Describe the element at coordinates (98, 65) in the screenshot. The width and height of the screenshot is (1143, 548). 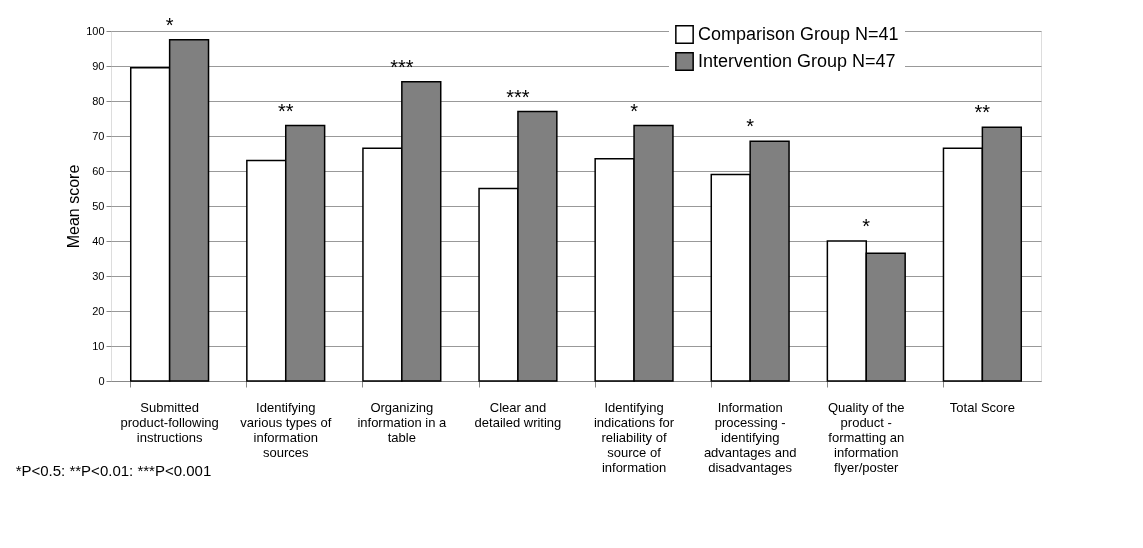
I see `y-tick-label: 90` at that location.